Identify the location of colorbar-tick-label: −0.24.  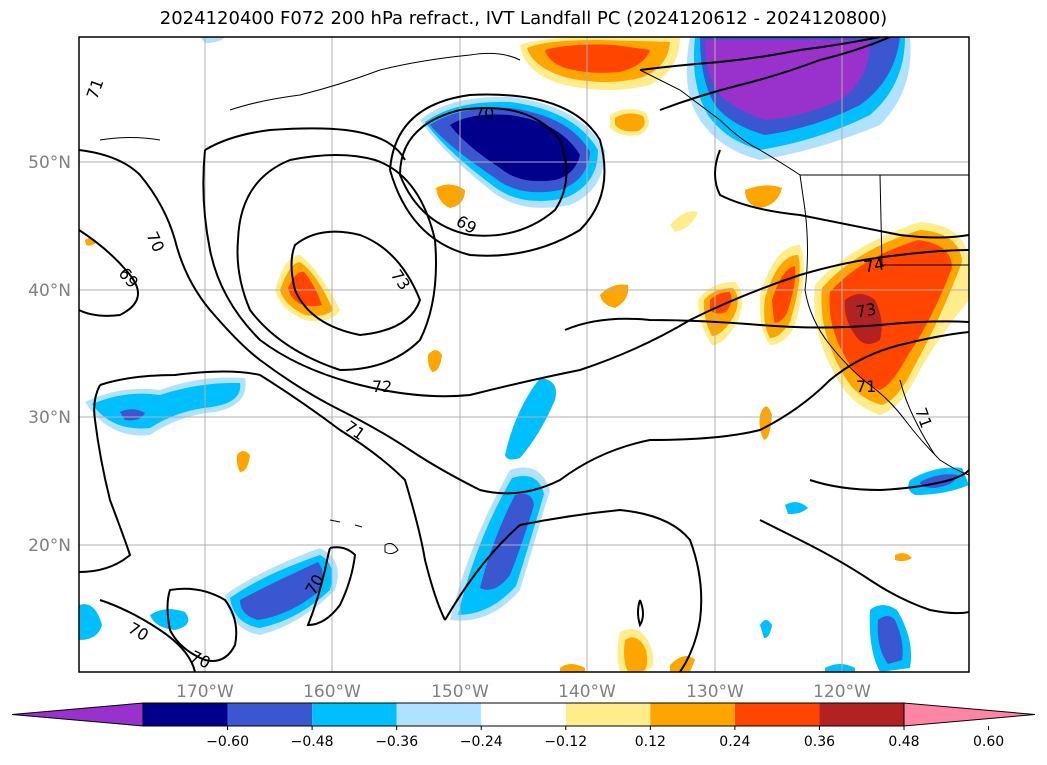
(481, 742).